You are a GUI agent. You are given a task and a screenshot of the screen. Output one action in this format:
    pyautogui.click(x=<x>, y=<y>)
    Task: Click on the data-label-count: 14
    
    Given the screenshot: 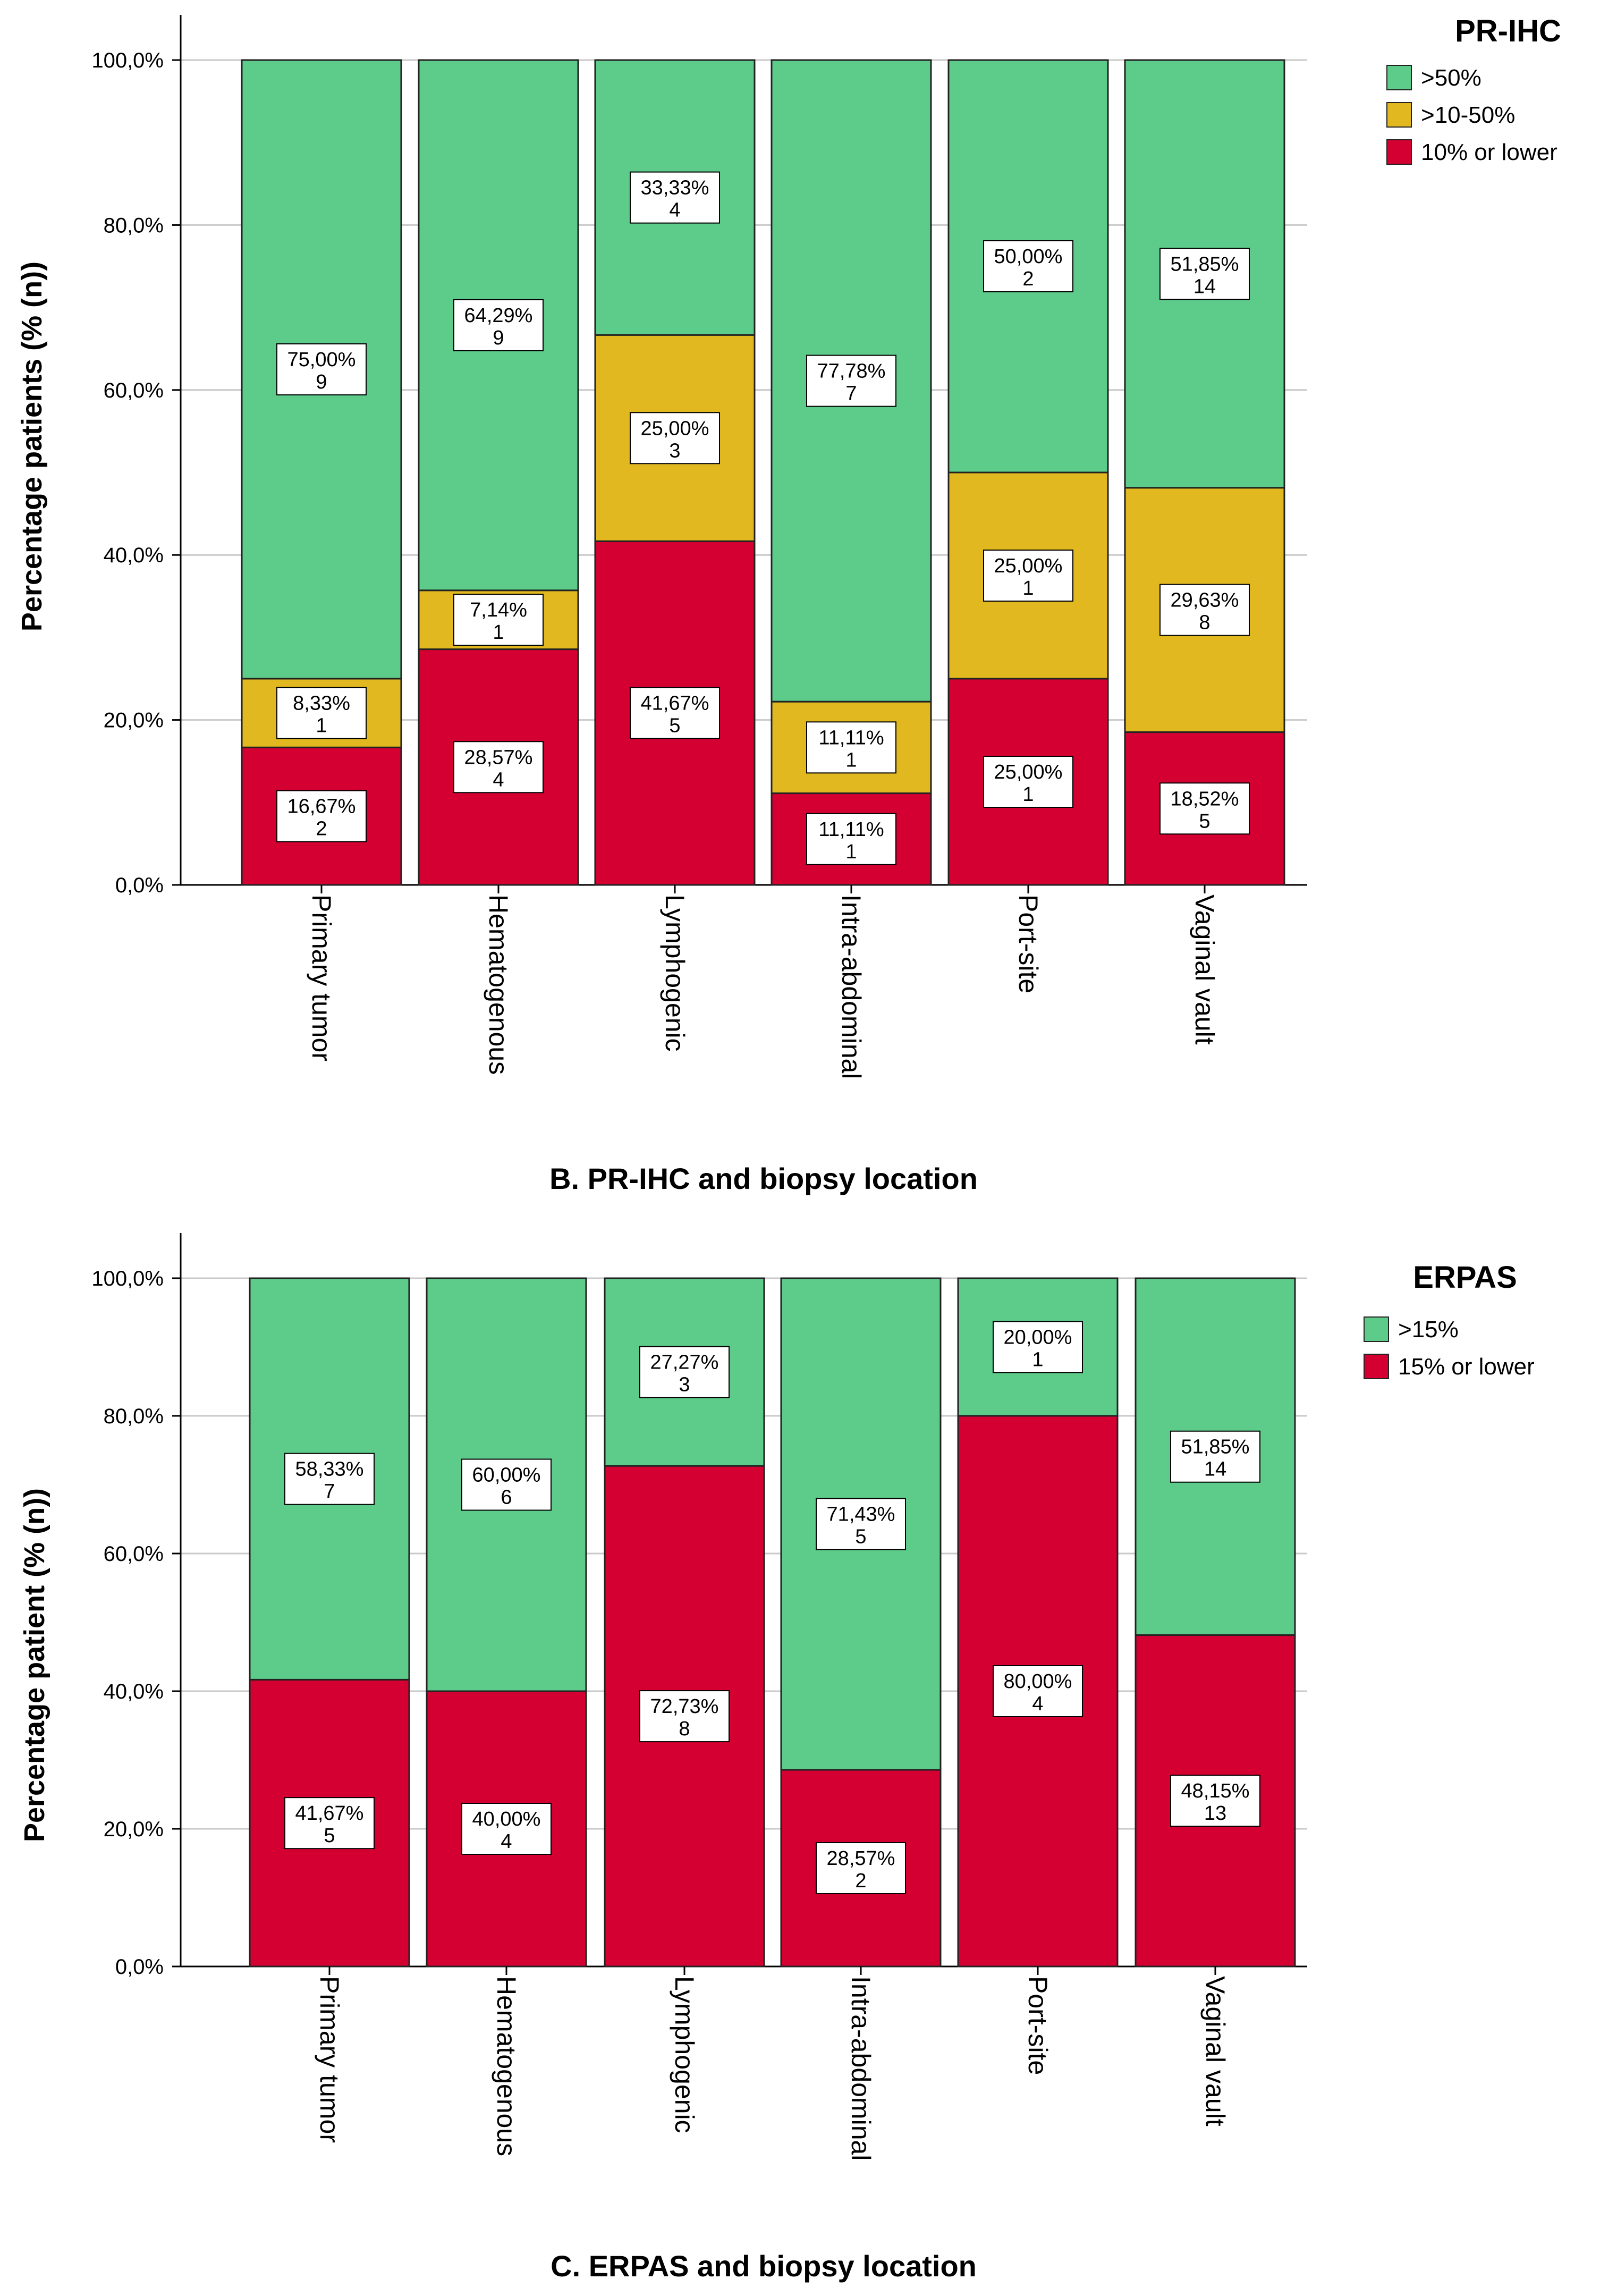 What is the action you would take?
    pyautogui.click(x=1215, y=1469)
    